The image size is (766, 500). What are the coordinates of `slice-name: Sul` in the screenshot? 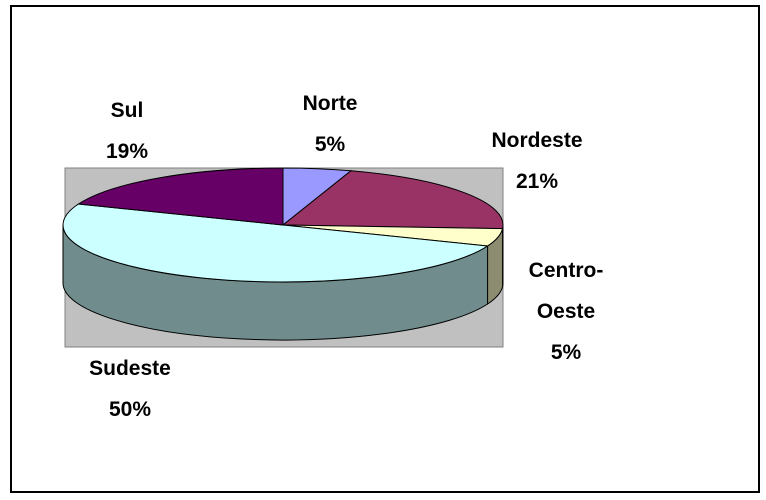 It's located at (127, 110).